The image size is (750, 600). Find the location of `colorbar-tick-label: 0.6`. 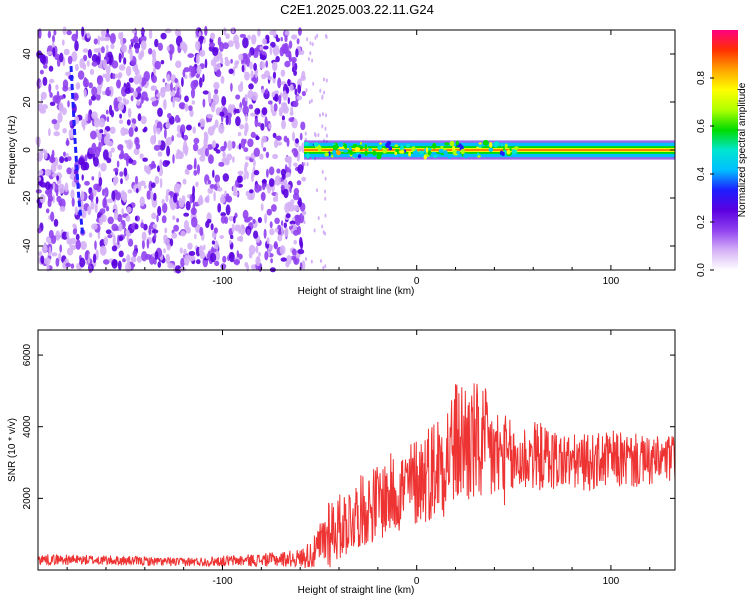

colorbar-tick-label: 0.6 is located at coordinates (701, 126).